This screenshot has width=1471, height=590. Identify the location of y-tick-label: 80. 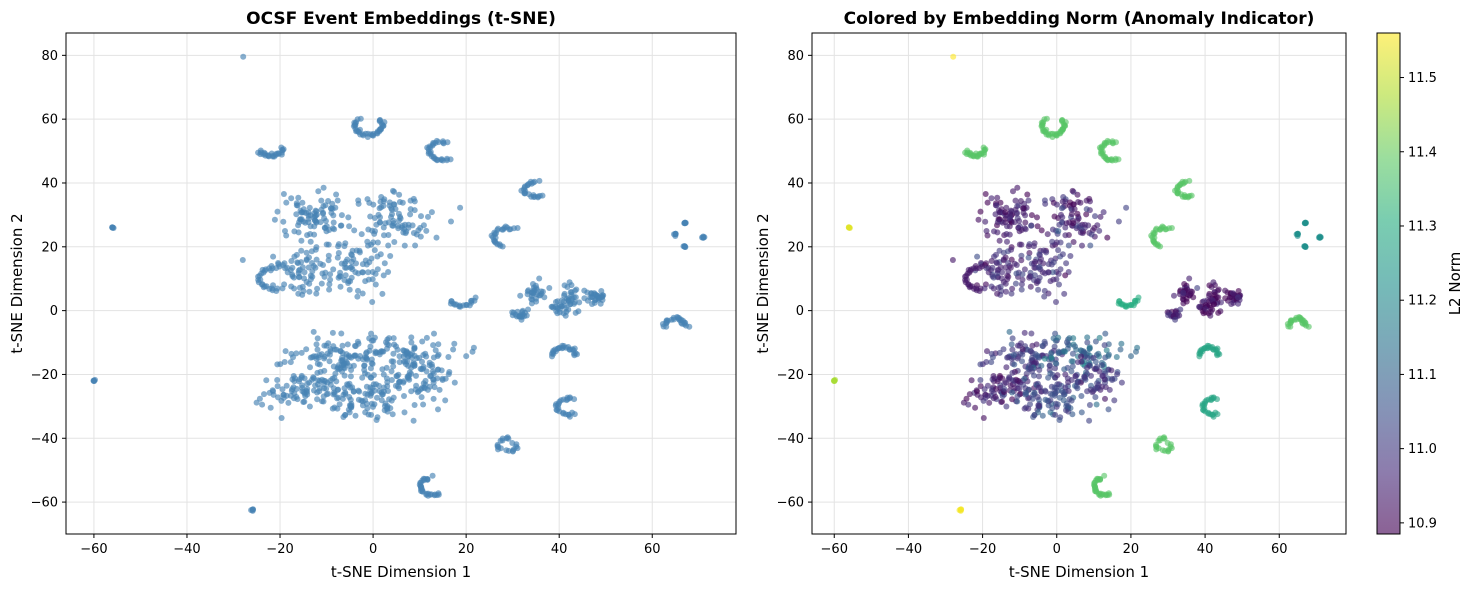
(49, 56).